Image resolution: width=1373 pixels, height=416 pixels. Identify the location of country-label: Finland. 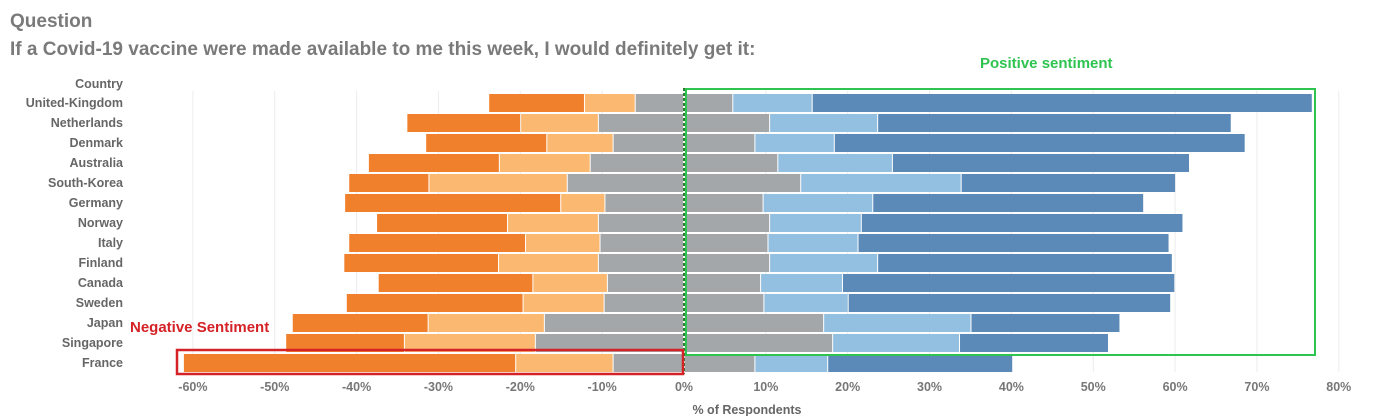
(101, 263).